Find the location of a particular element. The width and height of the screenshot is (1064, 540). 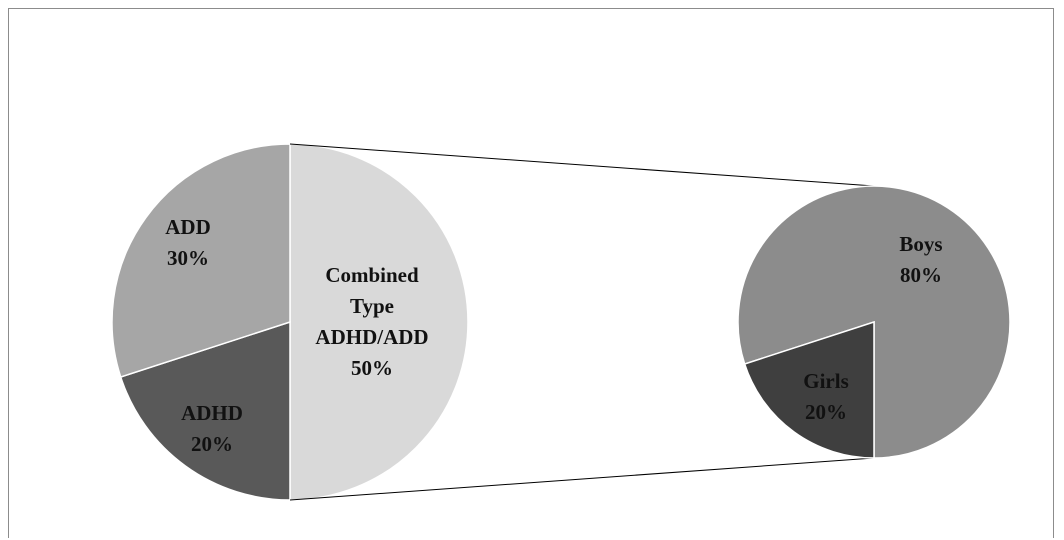

slice-label-add: ADD 30% is located at coordinates (188, 242).